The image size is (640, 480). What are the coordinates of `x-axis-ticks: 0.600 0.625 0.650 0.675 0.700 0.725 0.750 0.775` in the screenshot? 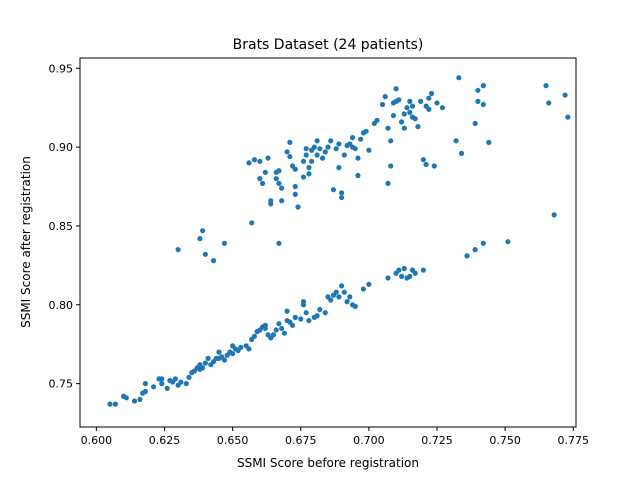 It's located at (335, 437).